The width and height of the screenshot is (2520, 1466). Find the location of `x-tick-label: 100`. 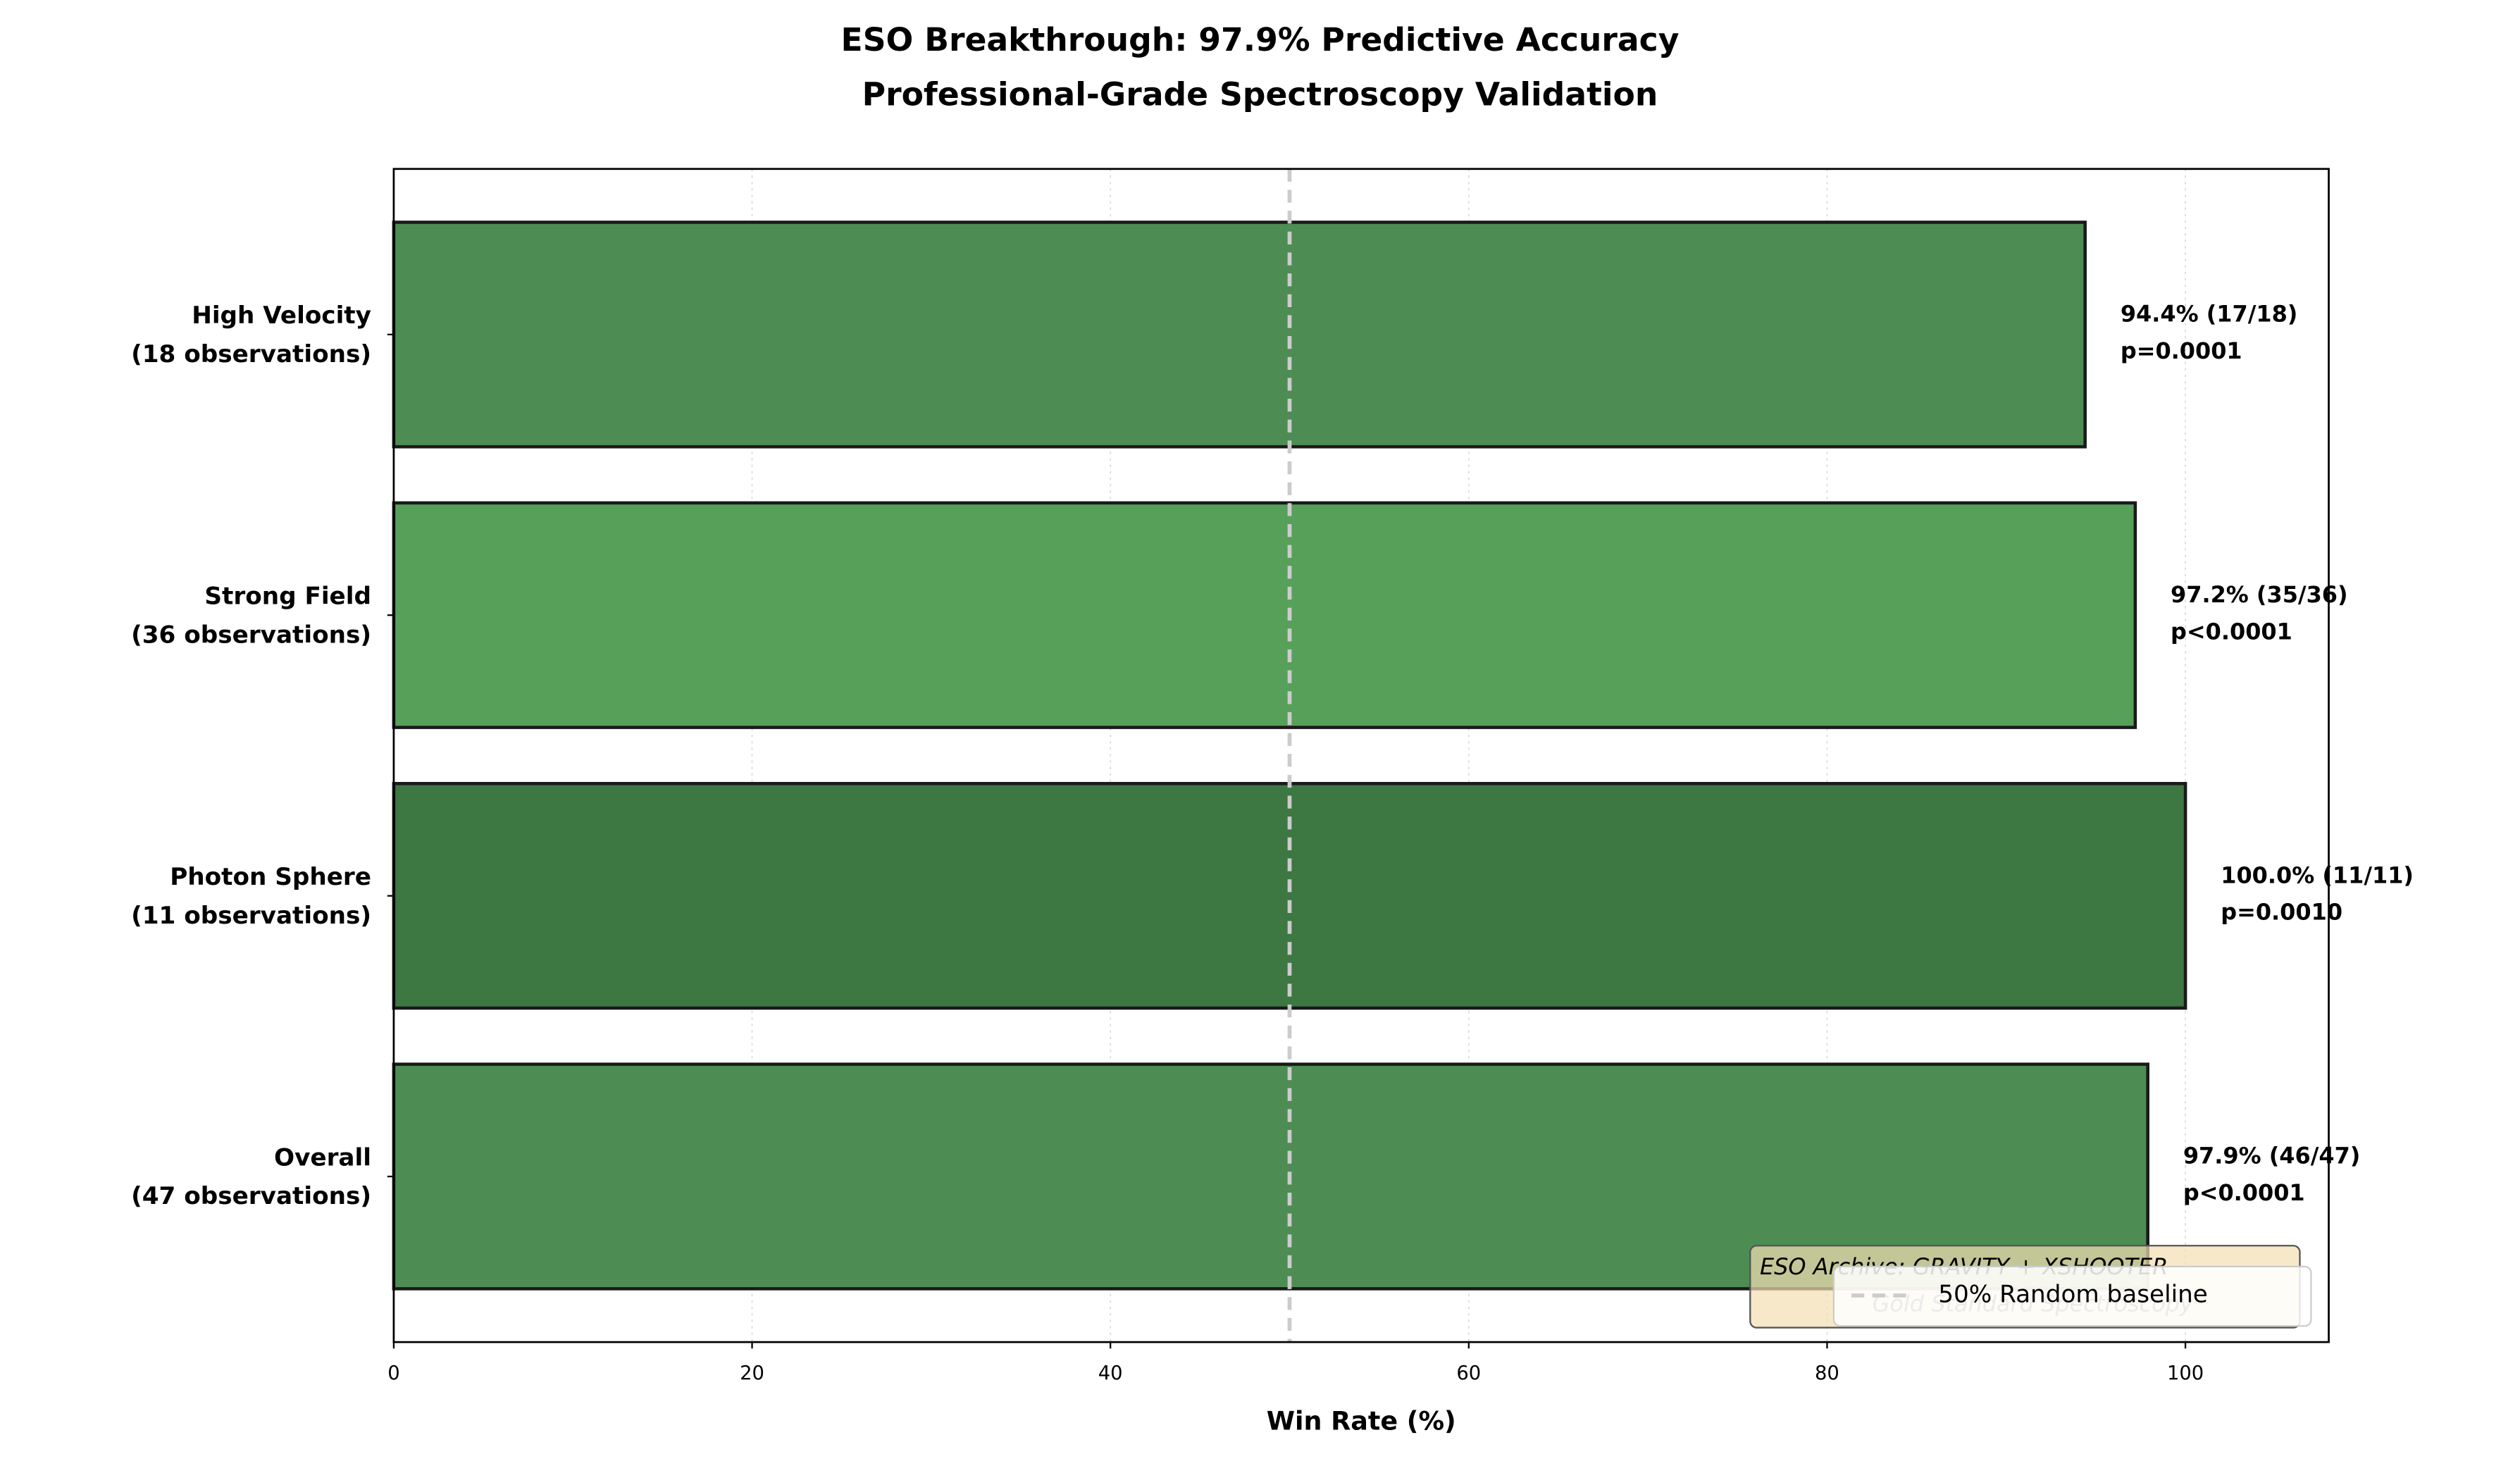

x-tick-label: 100 is located at coordinates (2185, 1373).